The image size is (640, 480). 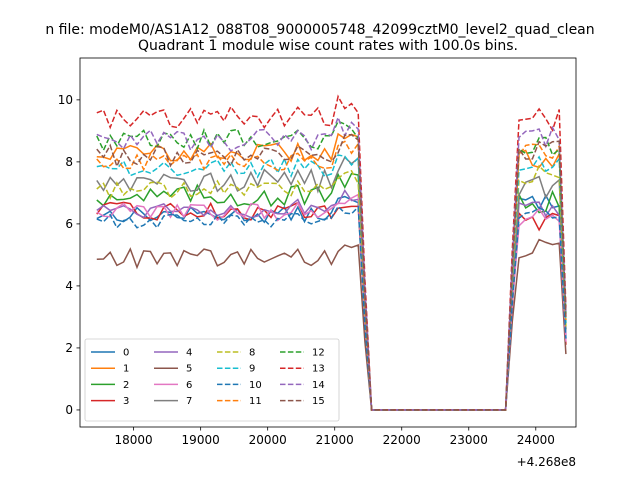 I want to click on x-tick-label: 18000, so click(x=134, y=440).